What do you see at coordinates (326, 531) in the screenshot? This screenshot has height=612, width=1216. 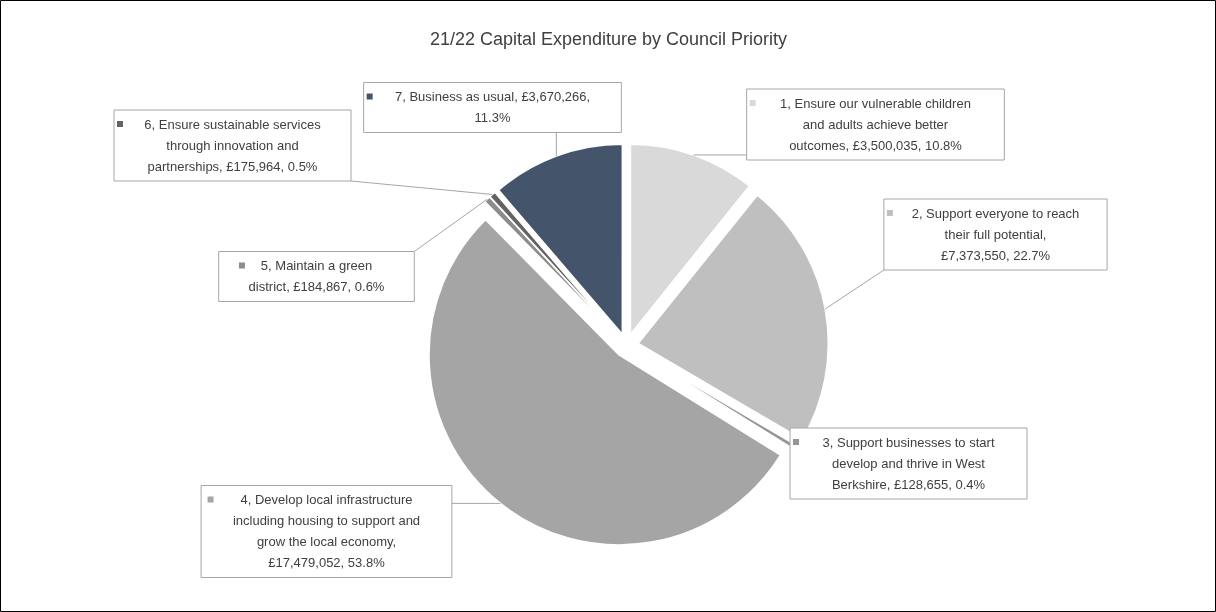 I see `legend-label: 4, Develop local infrastructure including housing to support and grow the local economy, £17,479,052, 53.8%` at bounding box center [326, 531].